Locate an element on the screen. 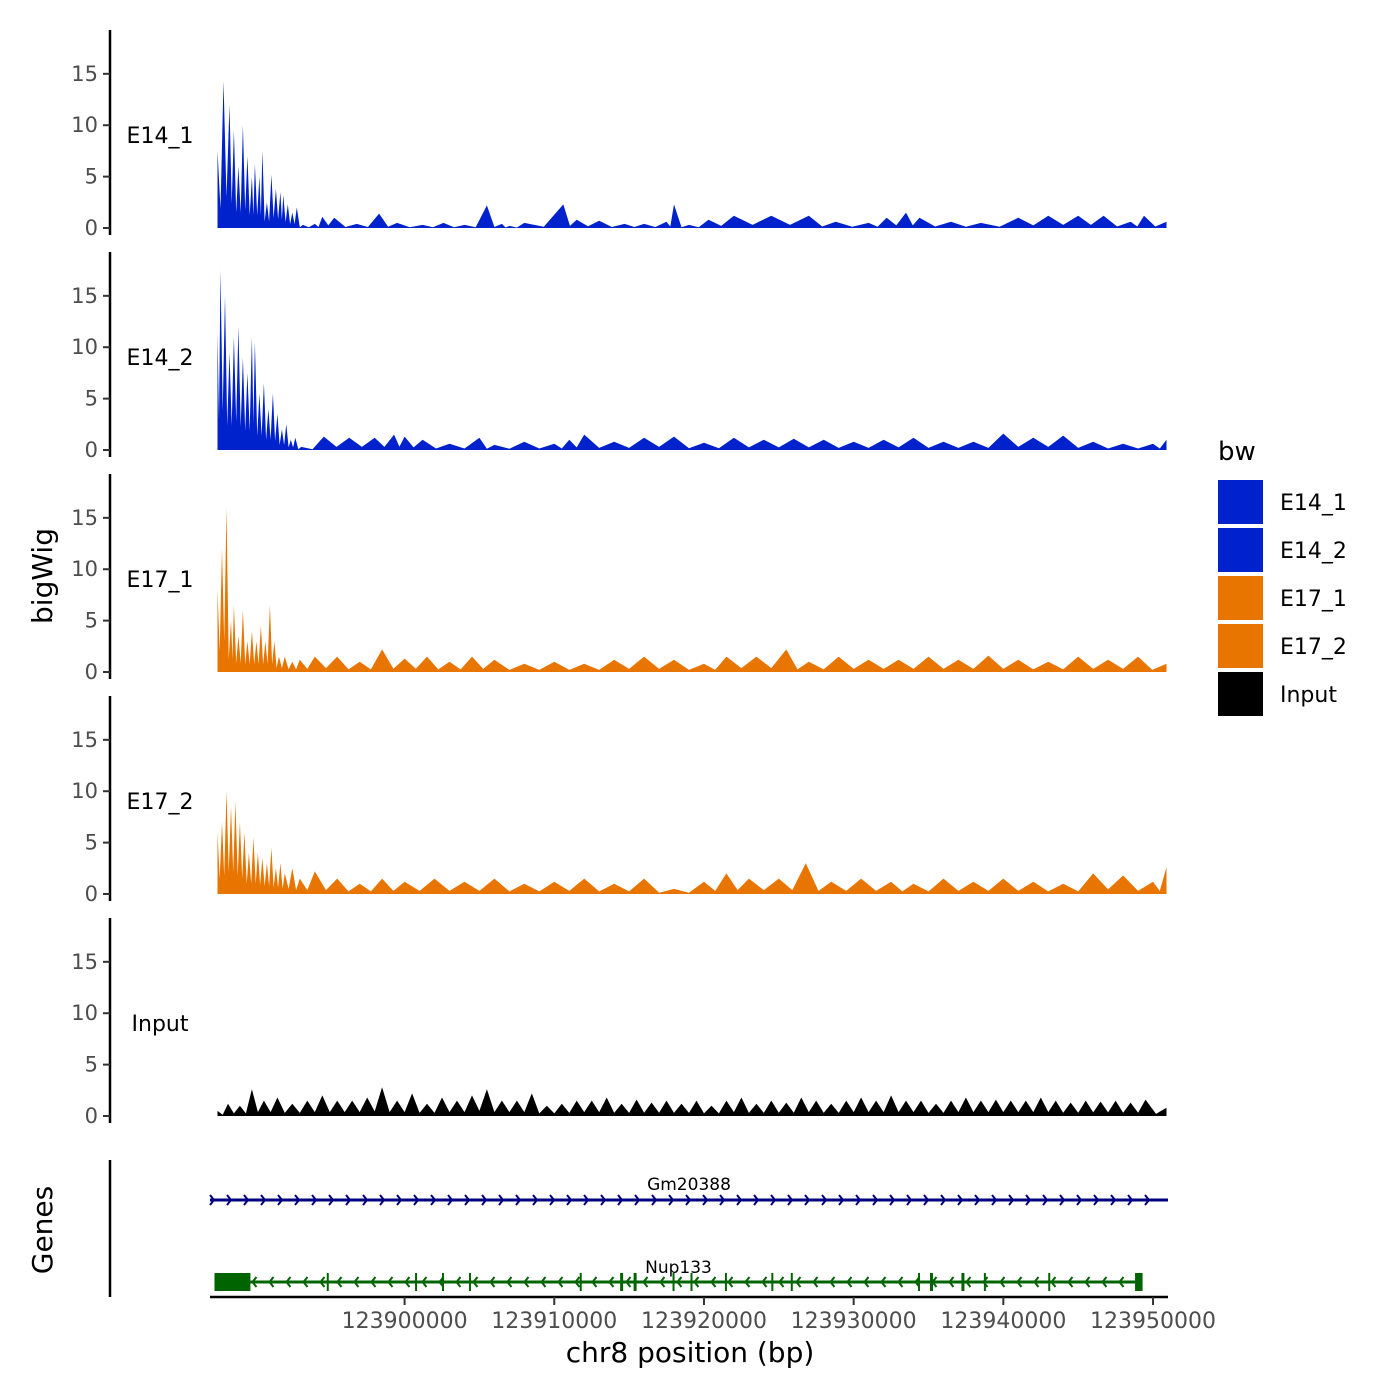 This screenshot has height=1400, width=1400. track-label: E17_2 is located at coordinates (160, 802).